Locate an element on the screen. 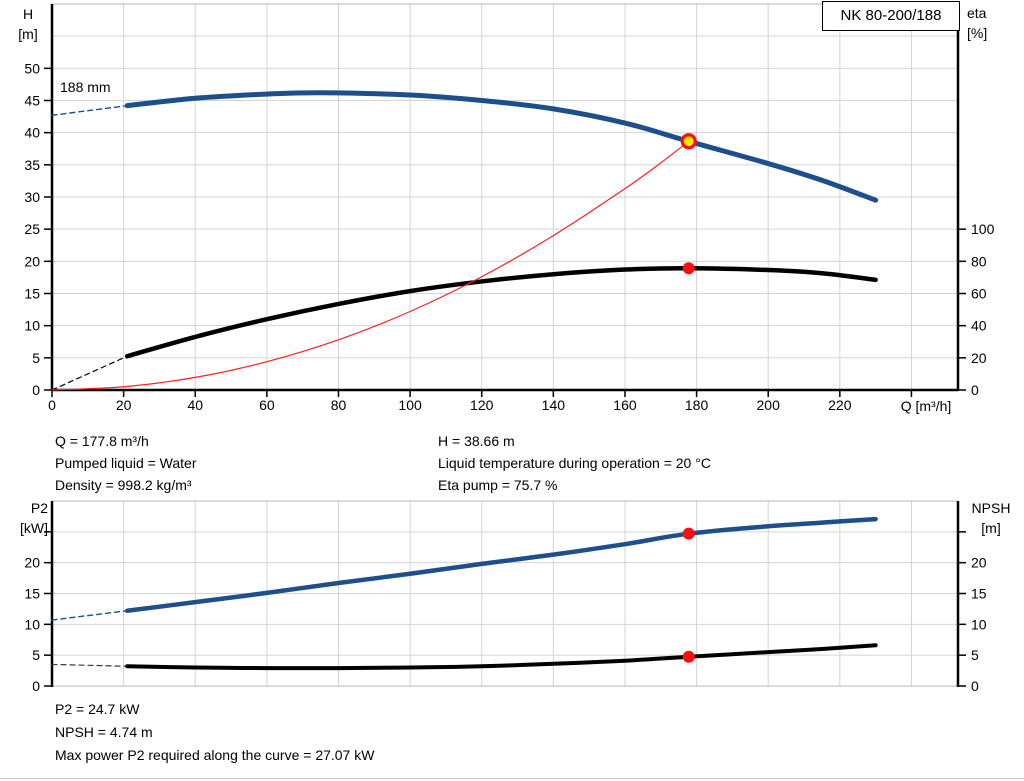 The width and height of the screenshot is (1024, 781). svg-text: 200 is located at coordinates (769, 405).